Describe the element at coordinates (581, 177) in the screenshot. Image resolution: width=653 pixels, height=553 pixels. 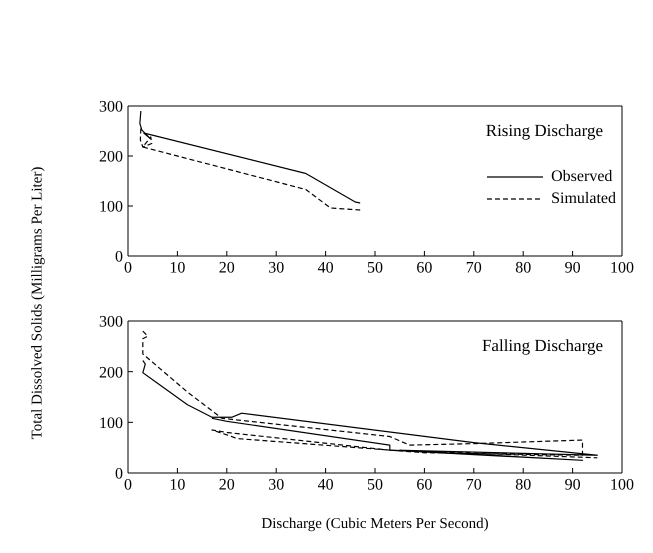
I see `legend-label: Observed` at that location.